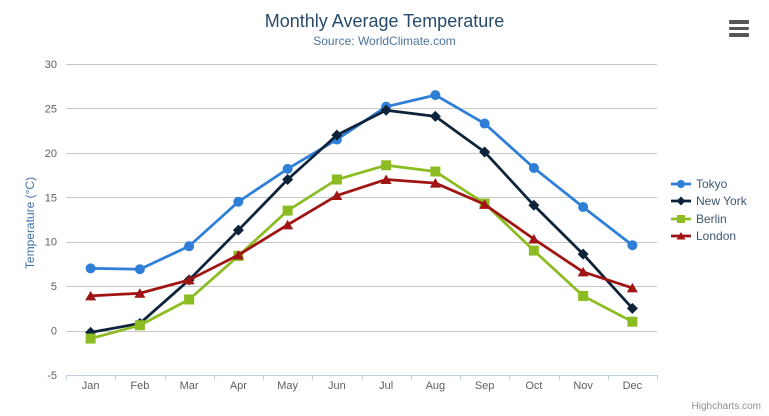 The height and width of the screenshot is (416, 769). I want to click on legend-item-tokyo: Tokyo, so click(709, 184).